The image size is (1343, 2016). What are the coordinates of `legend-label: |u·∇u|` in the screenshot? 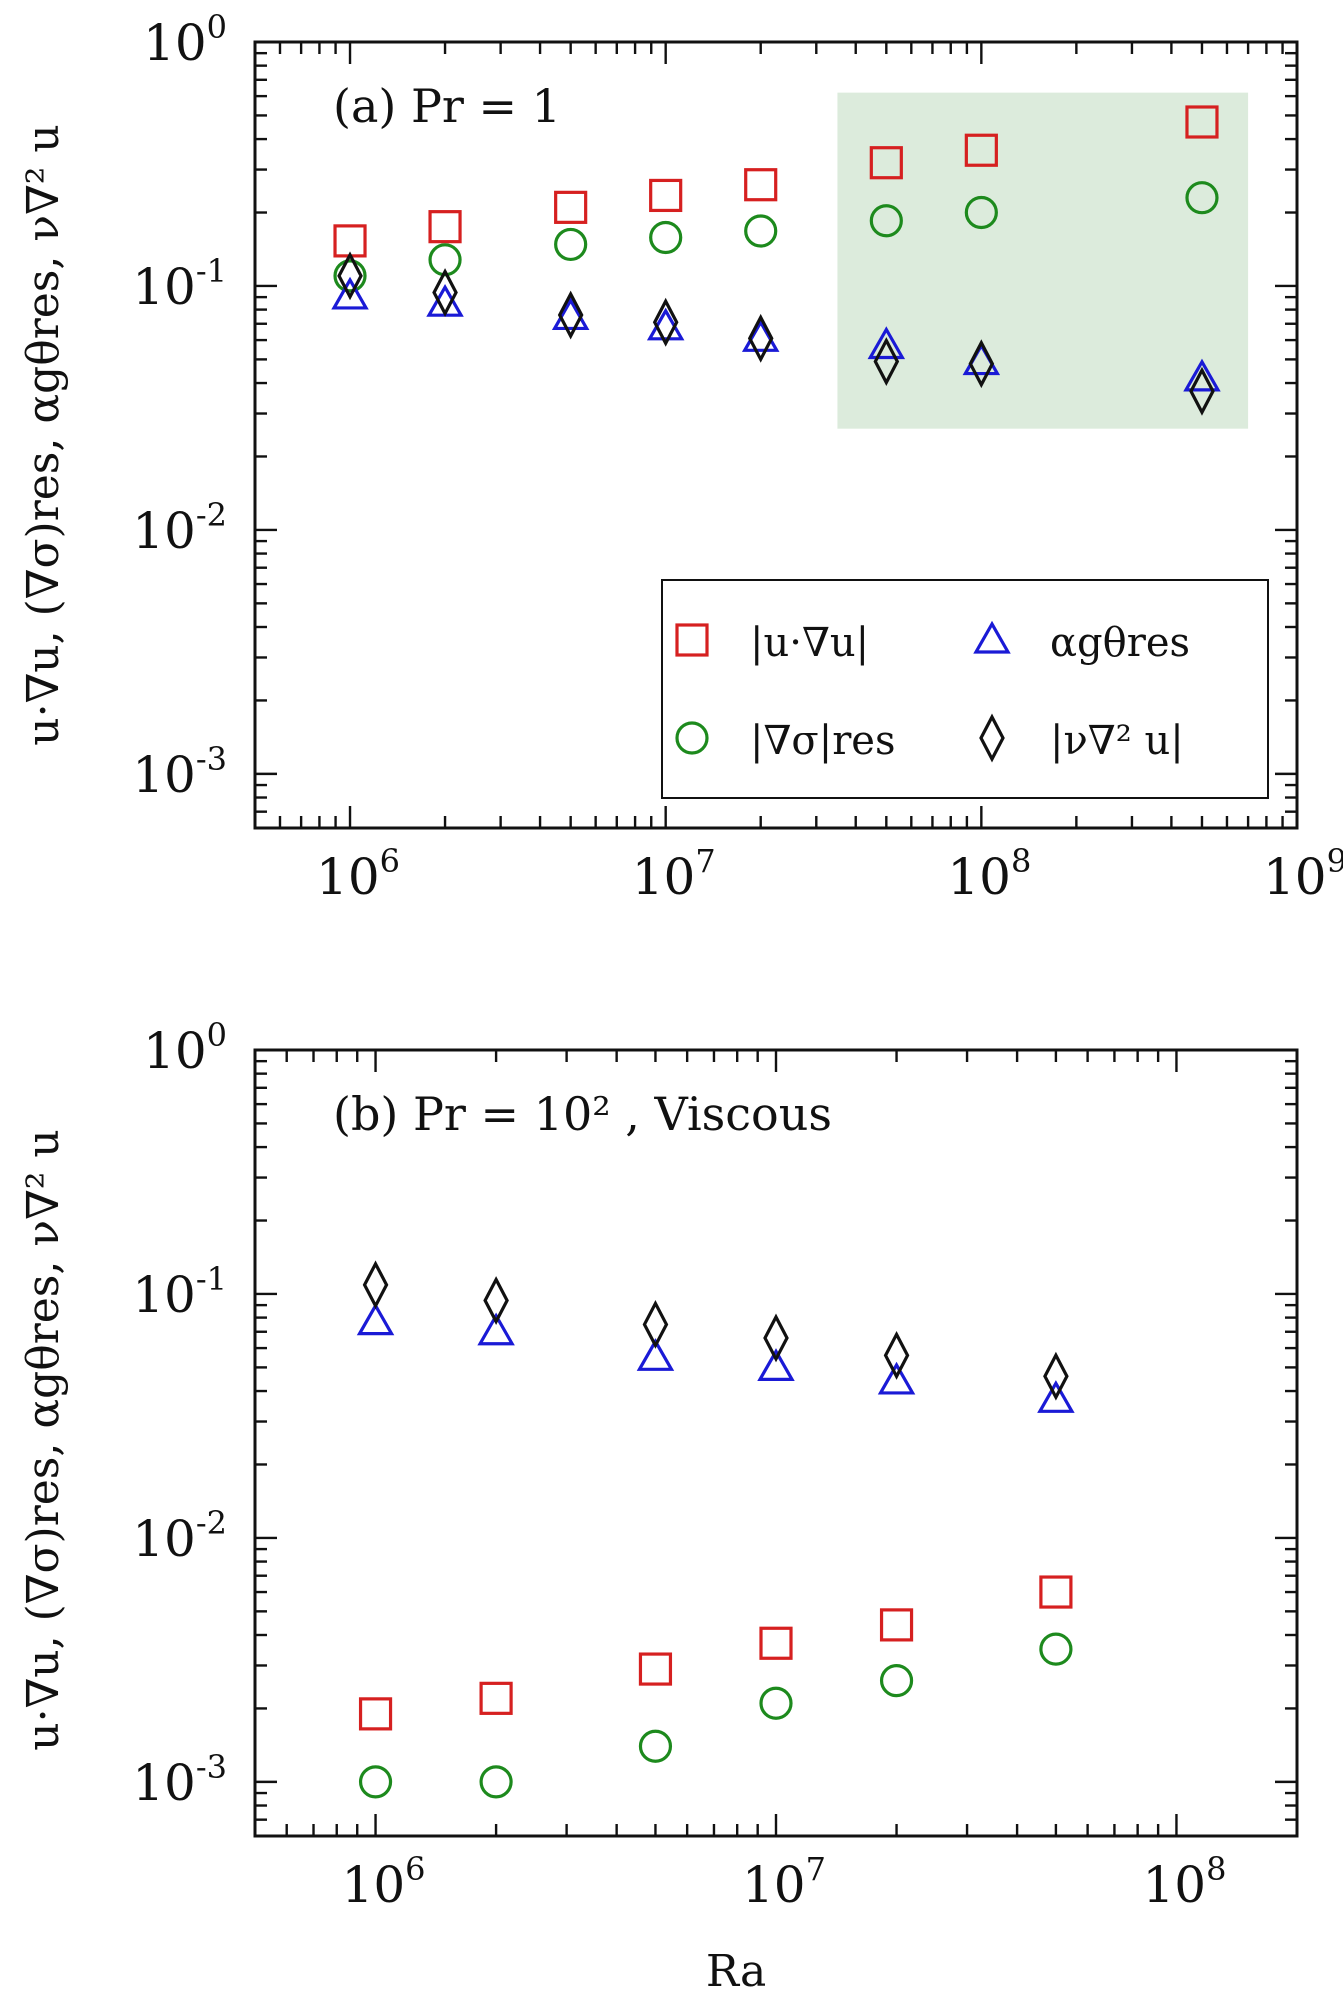 It's located at (809, 643).